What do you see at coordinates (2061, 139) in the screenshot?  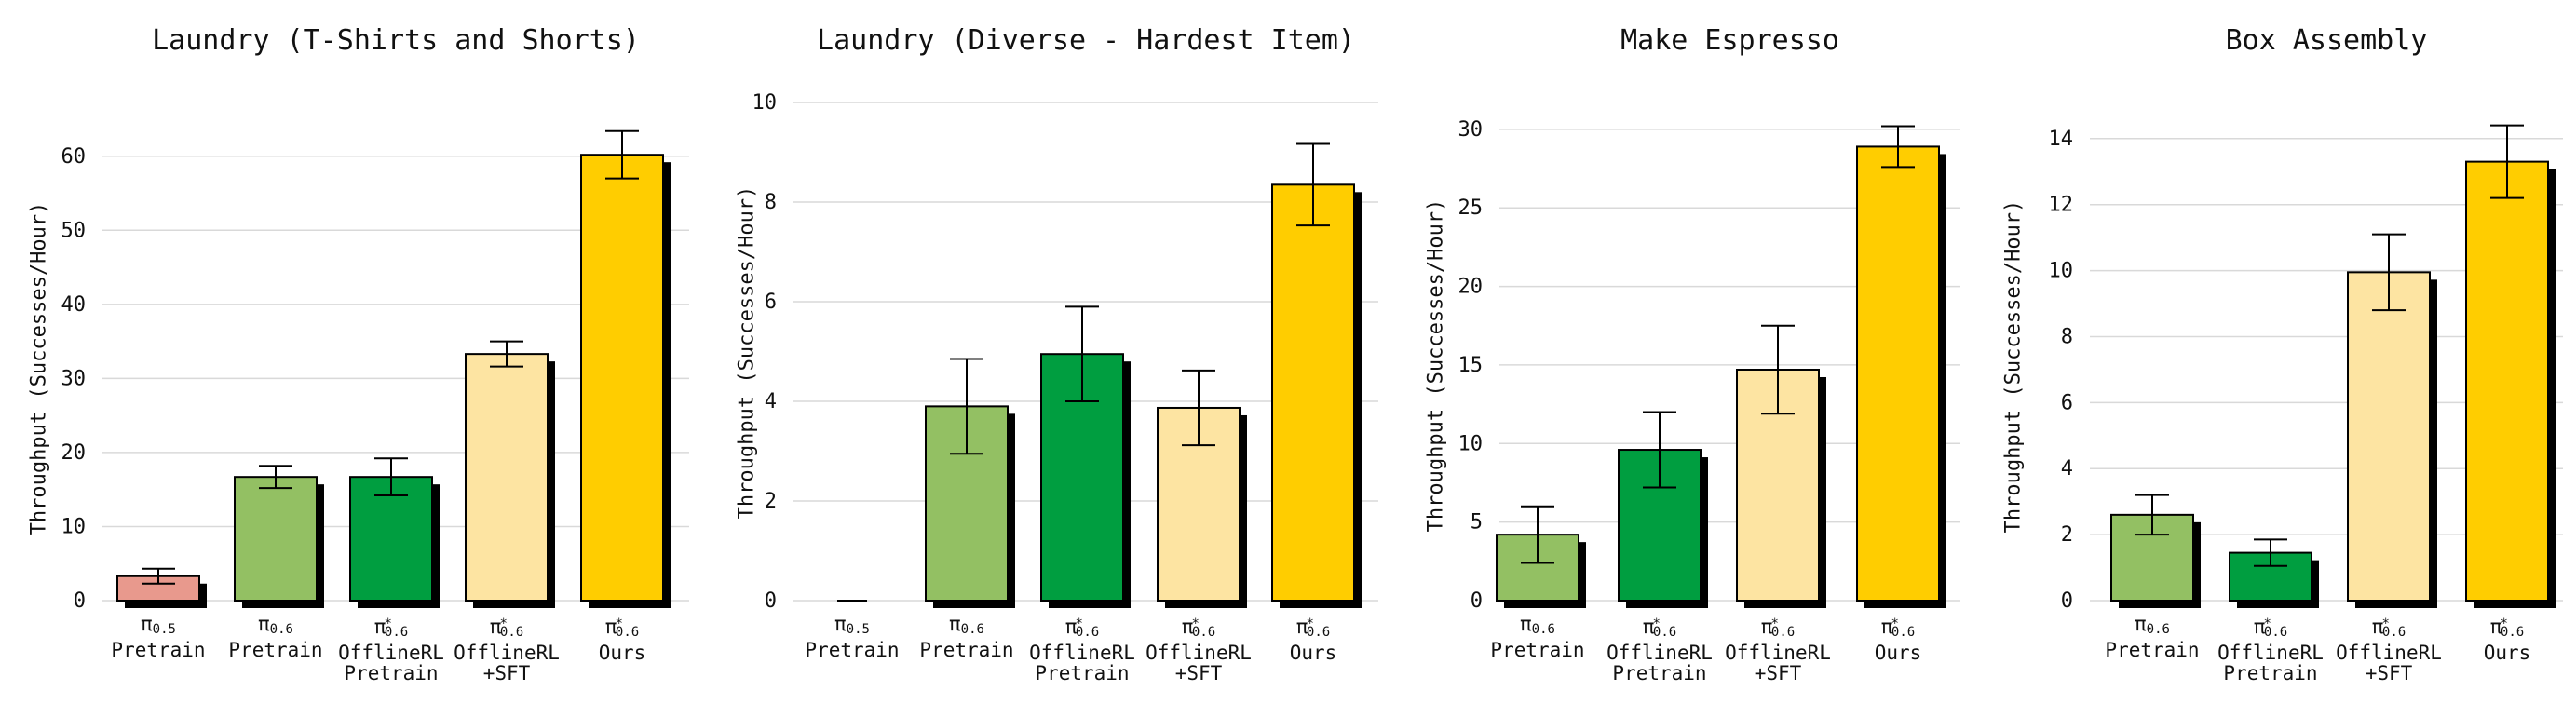 I see `y-tick-label: 14` at bounding box center [2061, 139].